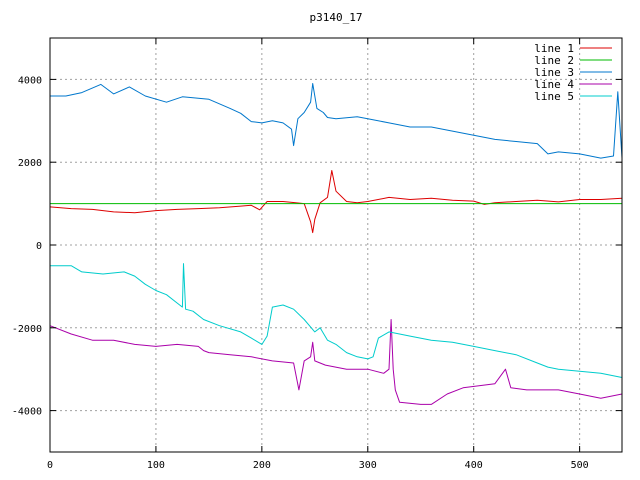 Image resolution: width=640 pixels, height=480 pixels. What do you see at coordinates (474, 465) in the screenshot?
I see `x-tick-label: 400` at bounding box center [474, 465].